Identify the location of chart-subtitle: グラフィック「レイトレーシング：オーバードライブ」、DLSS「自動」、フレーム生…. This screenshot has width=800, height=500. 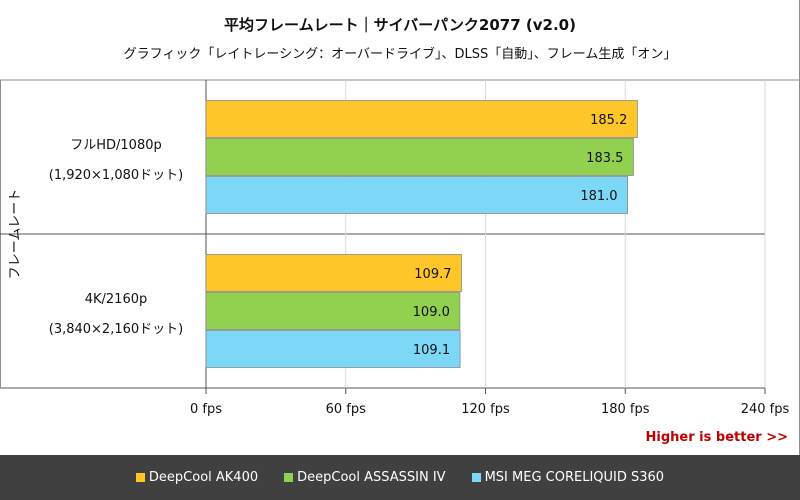
(400, 54).